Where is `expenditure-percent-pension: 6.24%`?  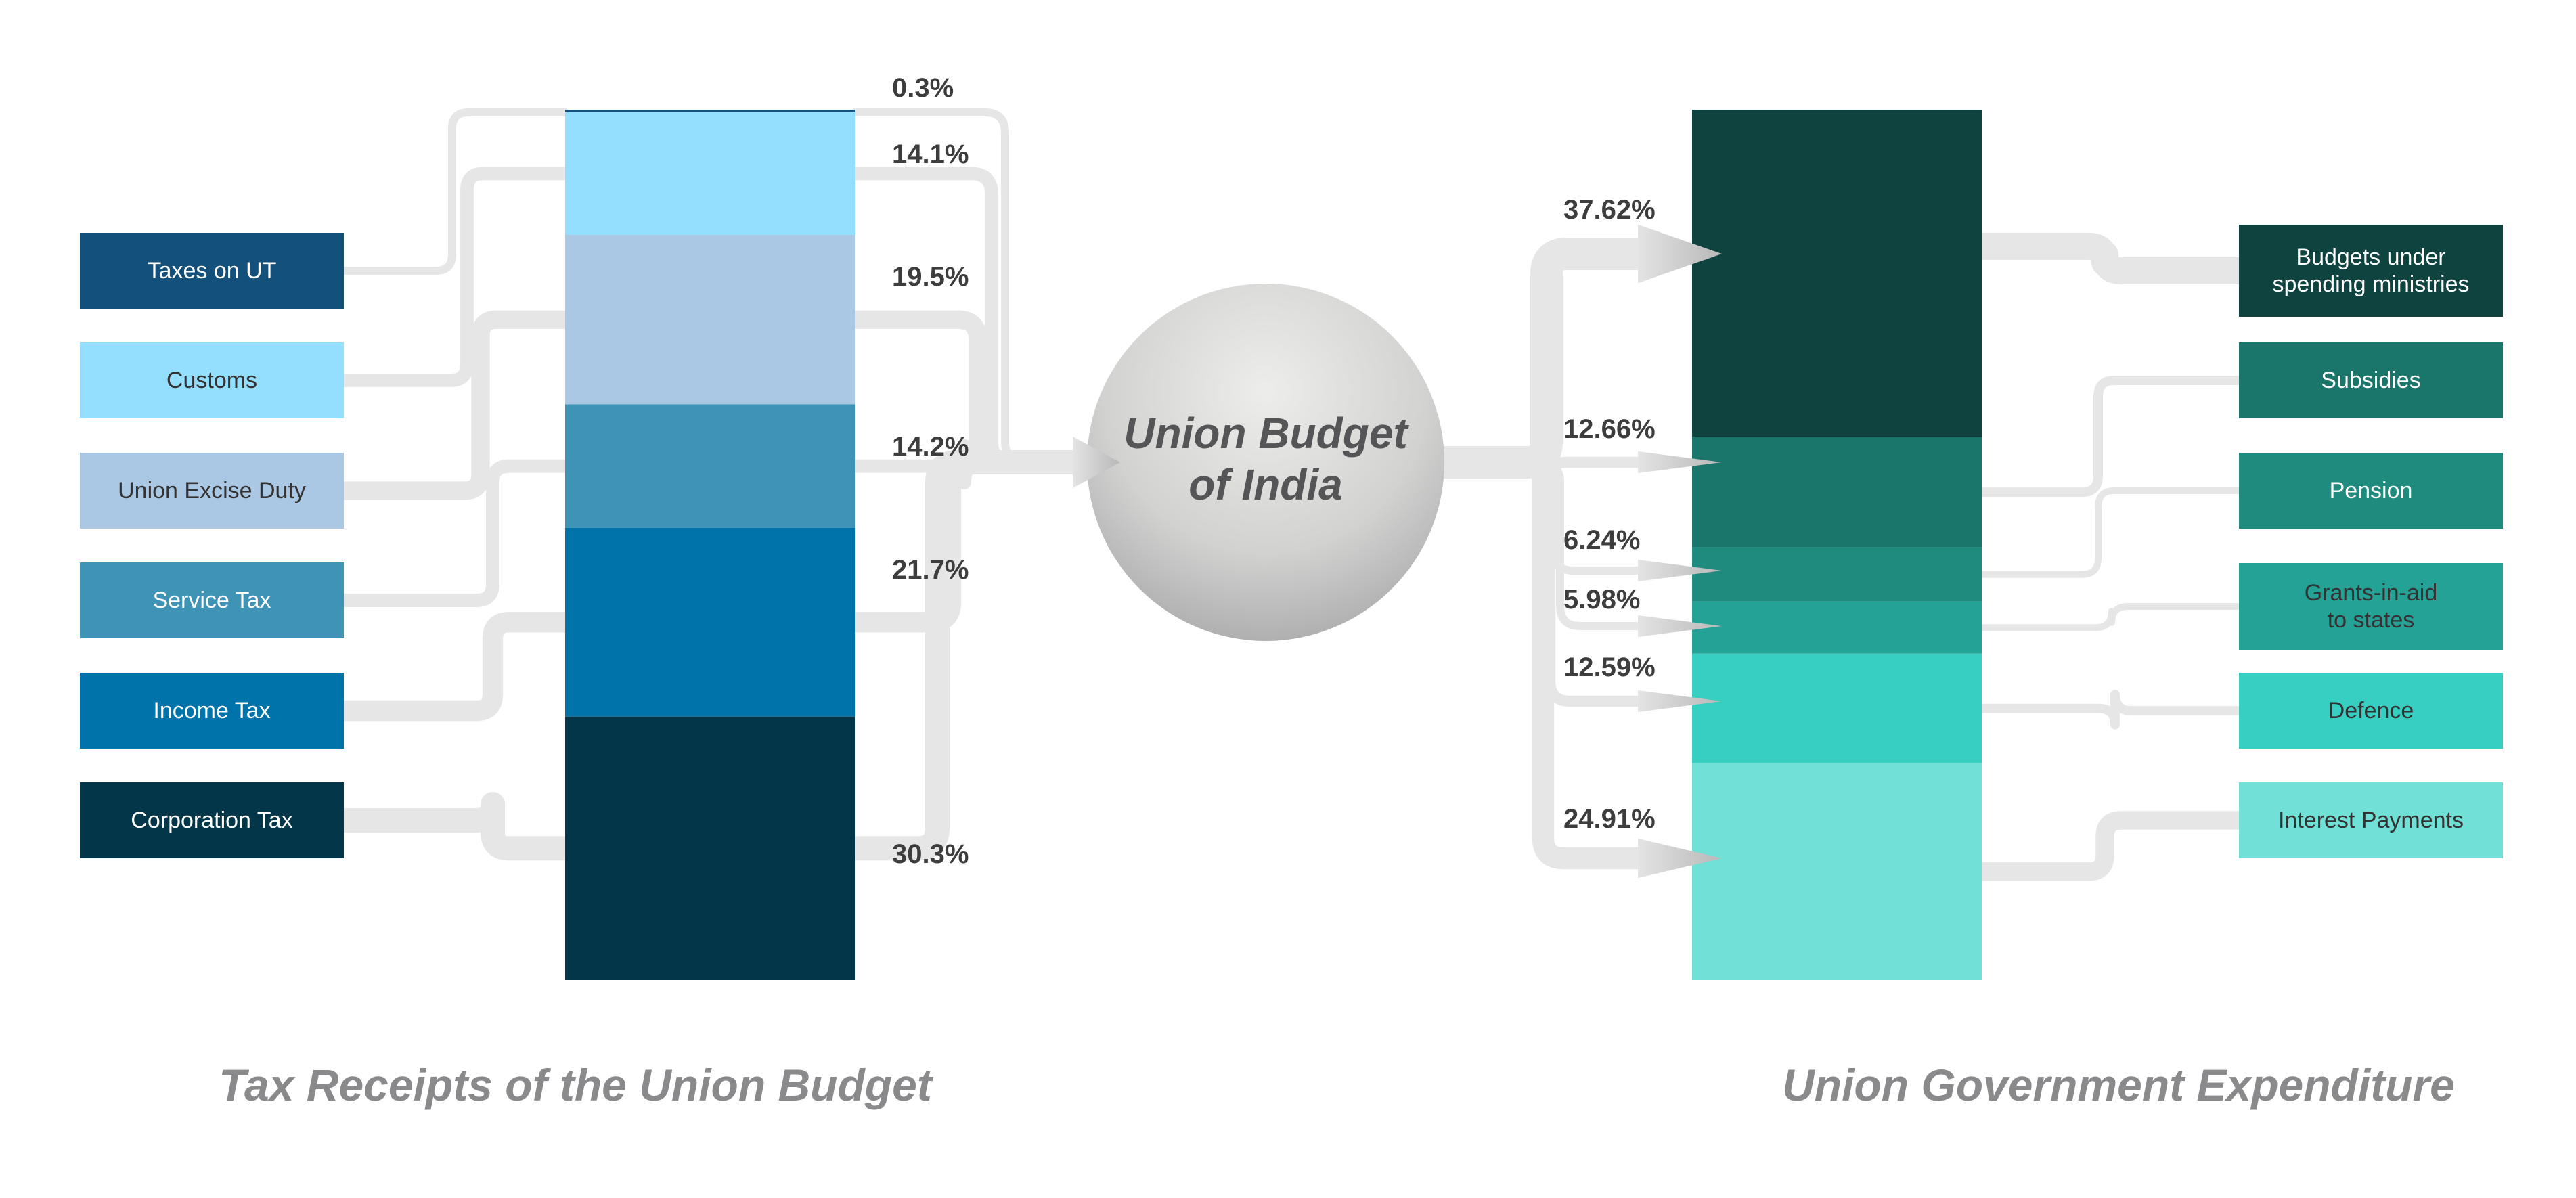
expenditure-percent-pension: 6.24% is located at coordinates (1602, 540).